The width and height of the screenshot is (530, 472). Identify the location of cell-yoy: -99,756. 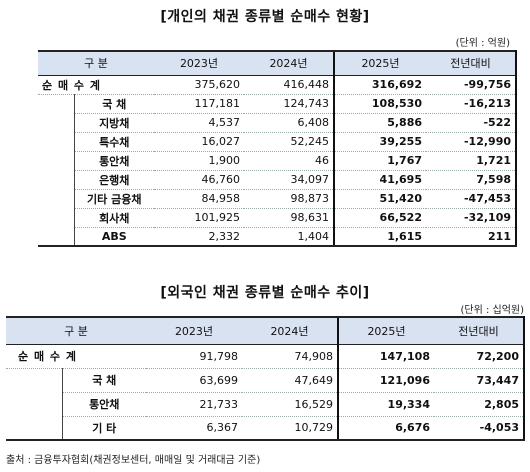
(471, 85).